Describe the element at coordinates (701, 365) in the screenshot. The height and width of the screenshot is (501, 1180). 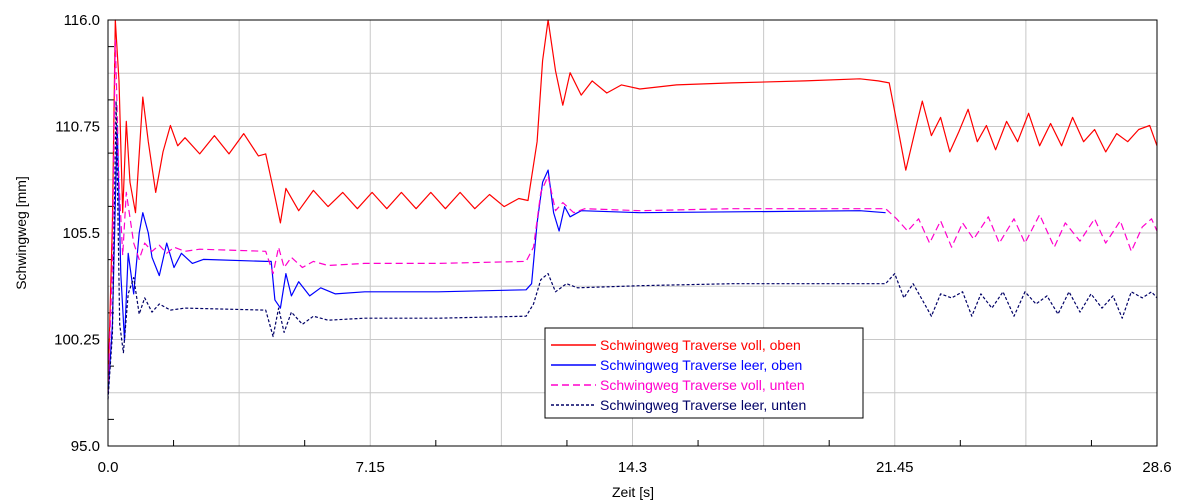
I see `legend-label: Schwingweg Traverse leer, oben` at that location.